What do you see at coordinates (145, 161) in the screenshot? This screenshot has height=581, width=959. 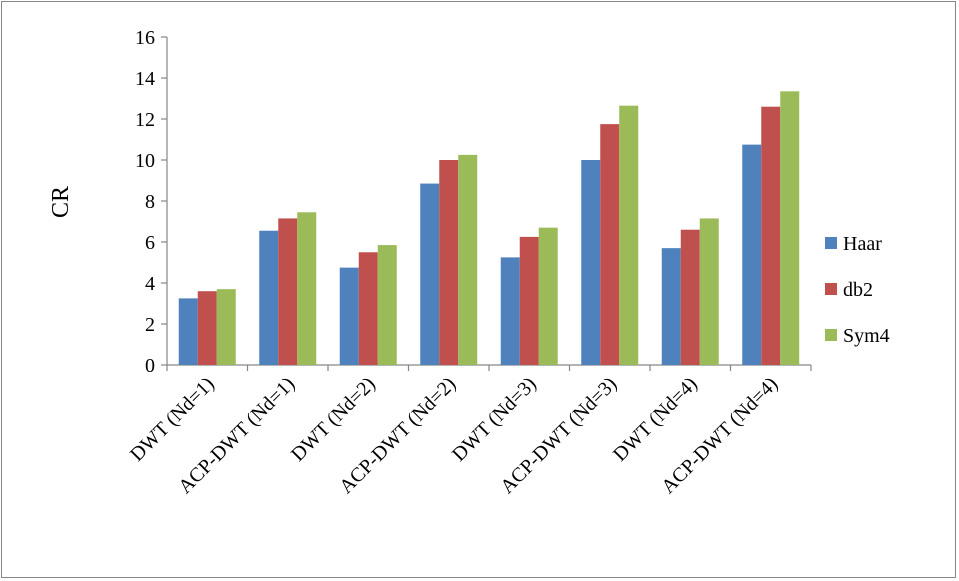 I see `y-tick-label: 10` at bounding box center [145, 161].